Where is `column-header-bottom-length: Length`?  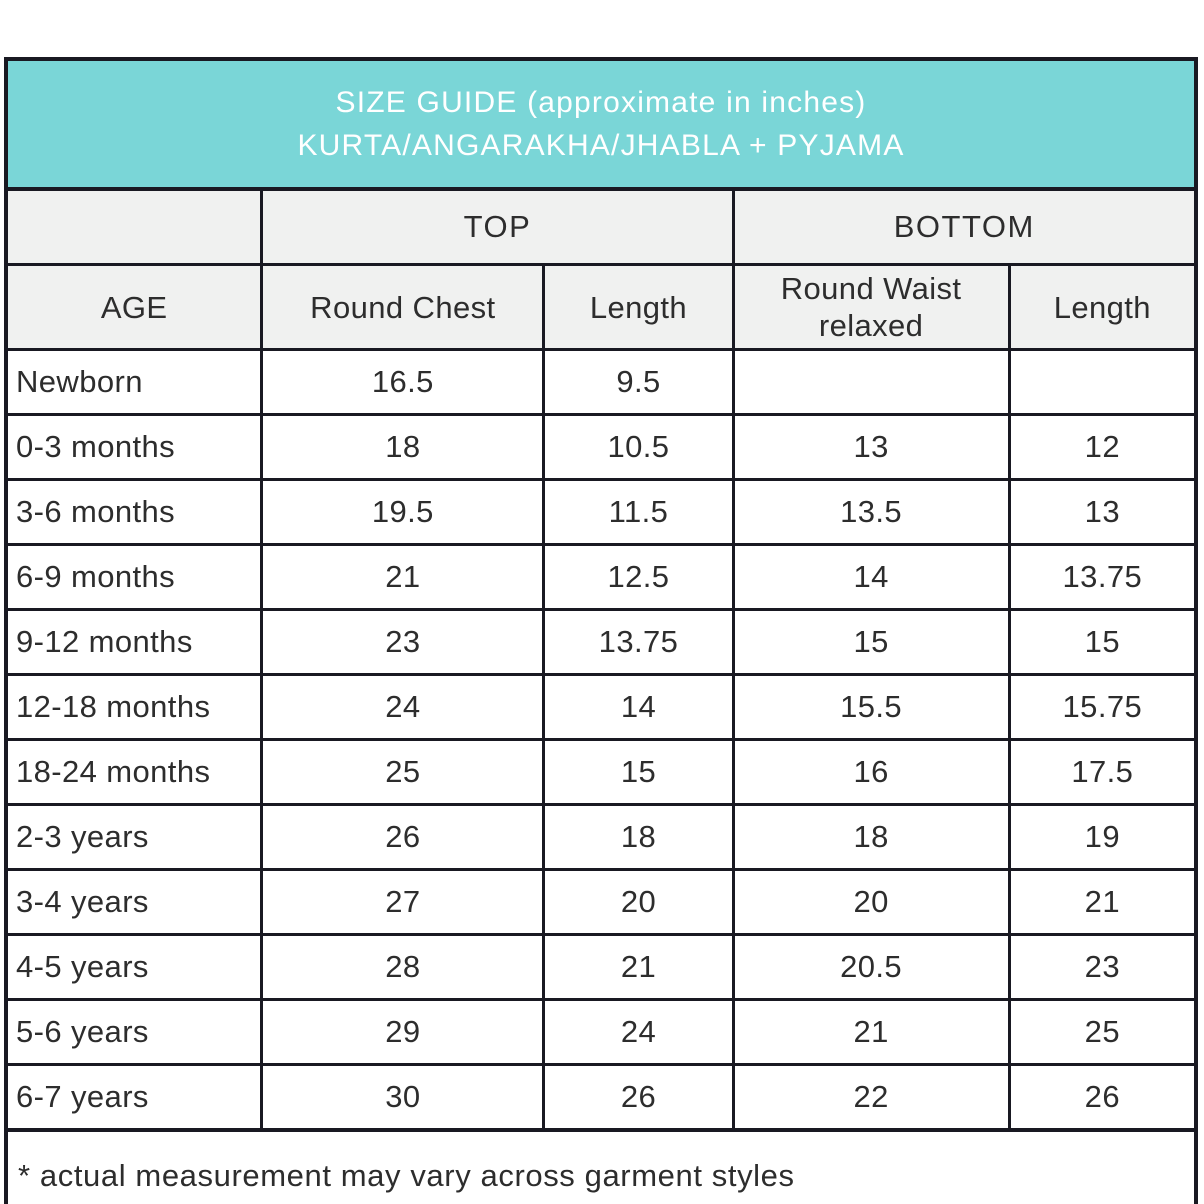 column-header-bottom-length: Length is located at coordinates (1102, 307).